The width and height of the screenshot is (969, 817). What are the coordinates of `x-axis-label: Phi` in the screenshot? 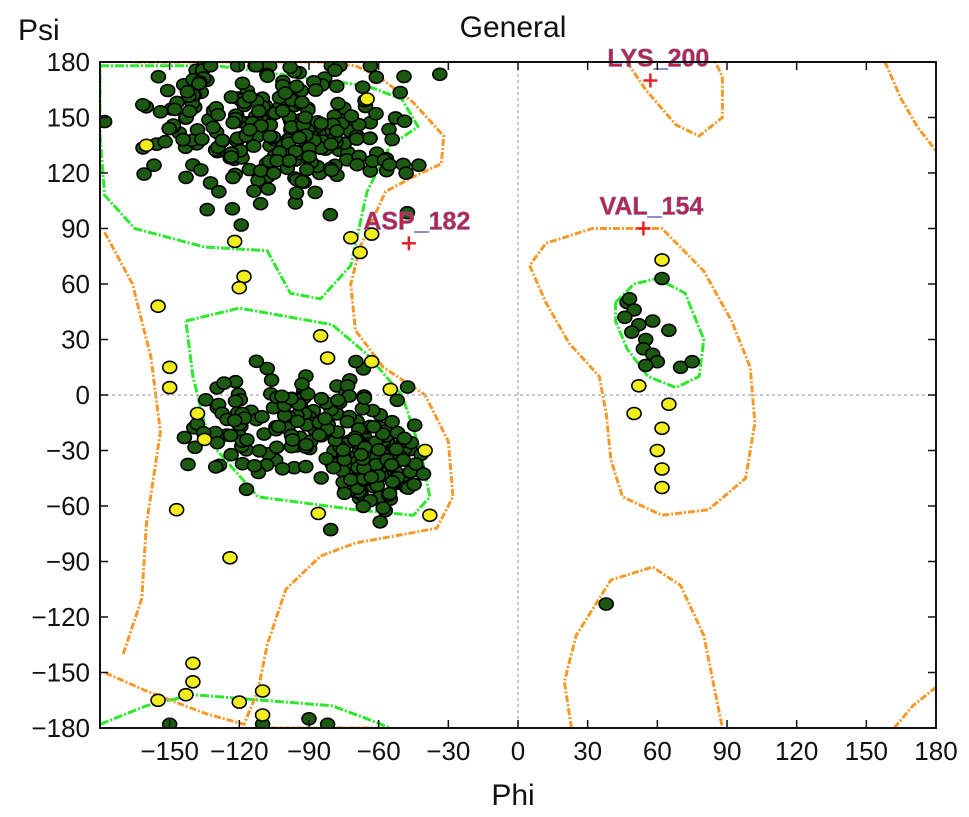 It's located at (512, 795).